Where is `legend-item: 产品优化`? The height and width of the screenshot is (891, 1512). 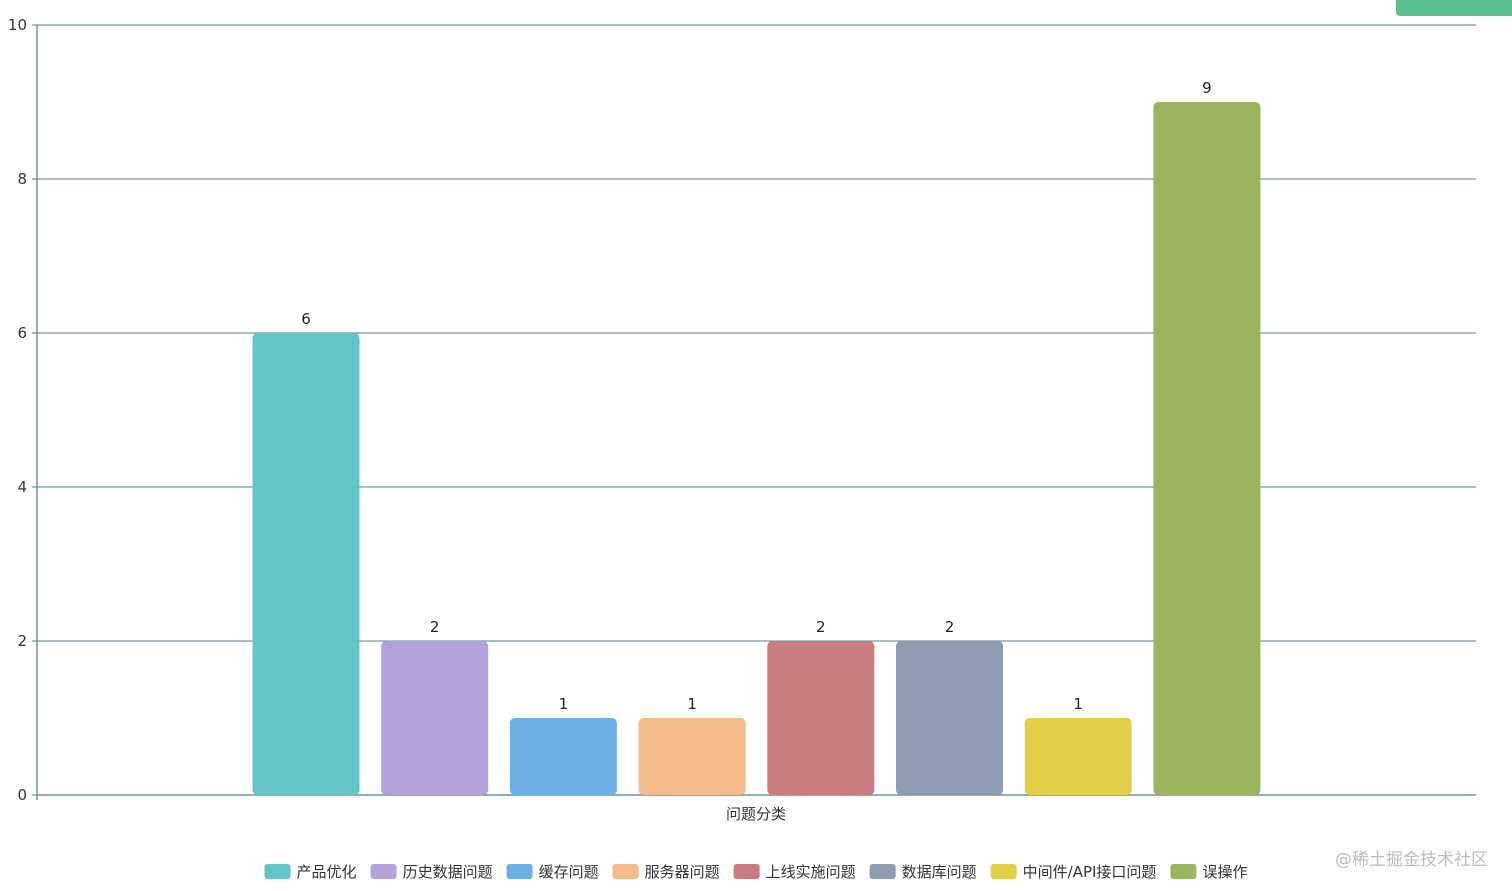 legend-item: 产品优化 is located at coordinates (310, 872).